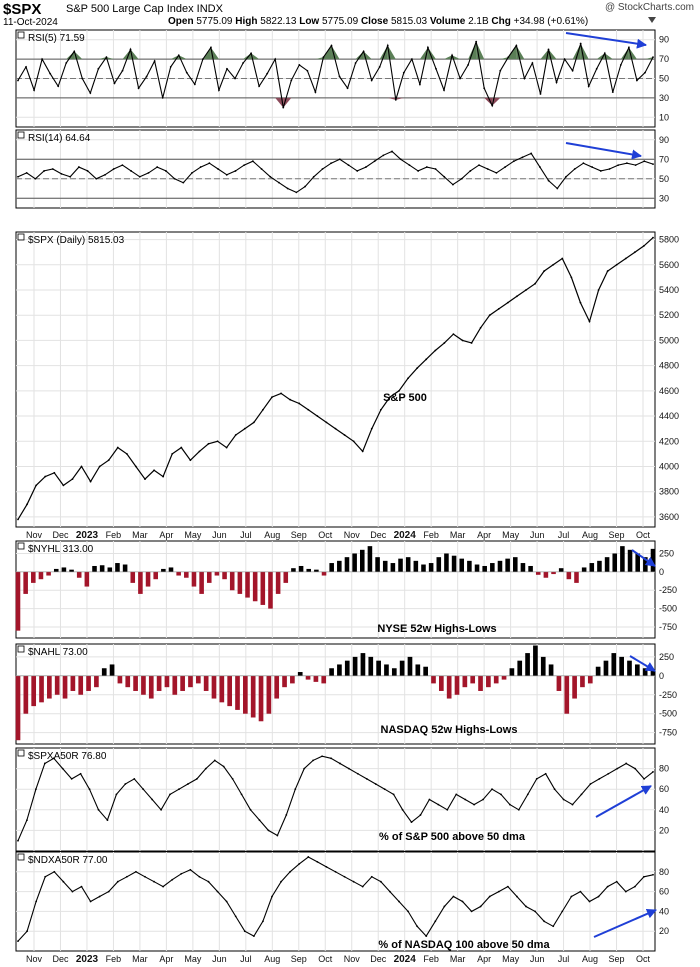  What do you see at coordinates (668, 627) in the screenshot?
I see `y-tick-label: -750` at bounding box center [668, 627].